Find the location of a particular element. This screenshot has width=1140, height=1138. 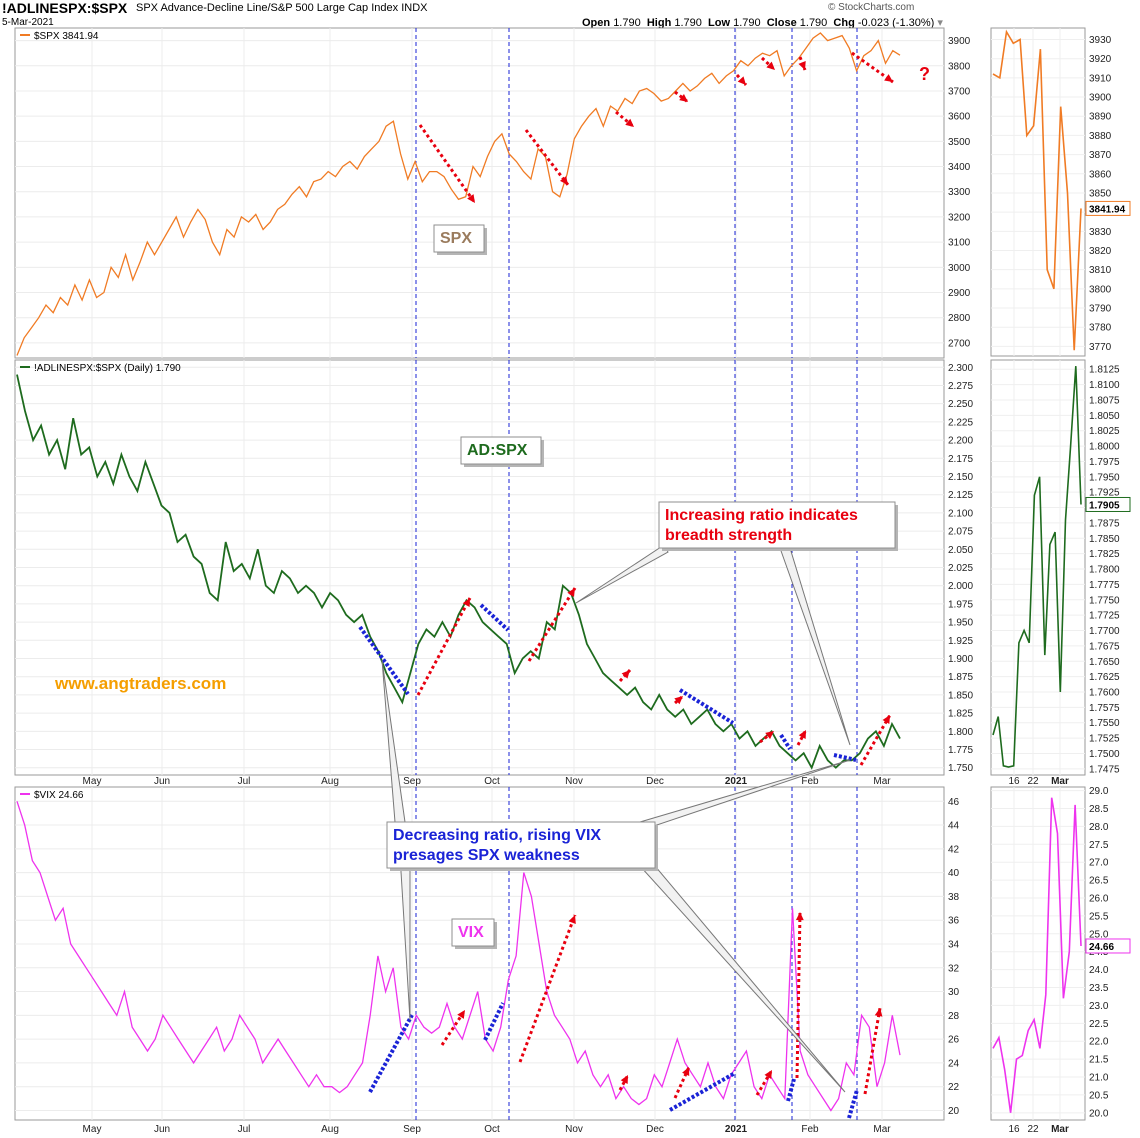

y-tick-label: 29.0 is located at coordinates (1099, 791).